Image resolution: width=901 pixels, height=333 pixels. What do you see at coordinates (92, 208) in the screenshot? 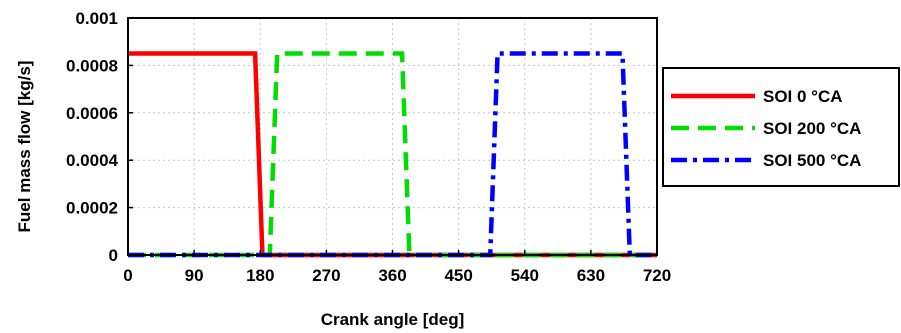
I see `y-tick-label: 0.0002` at bounding box center [92, 208].